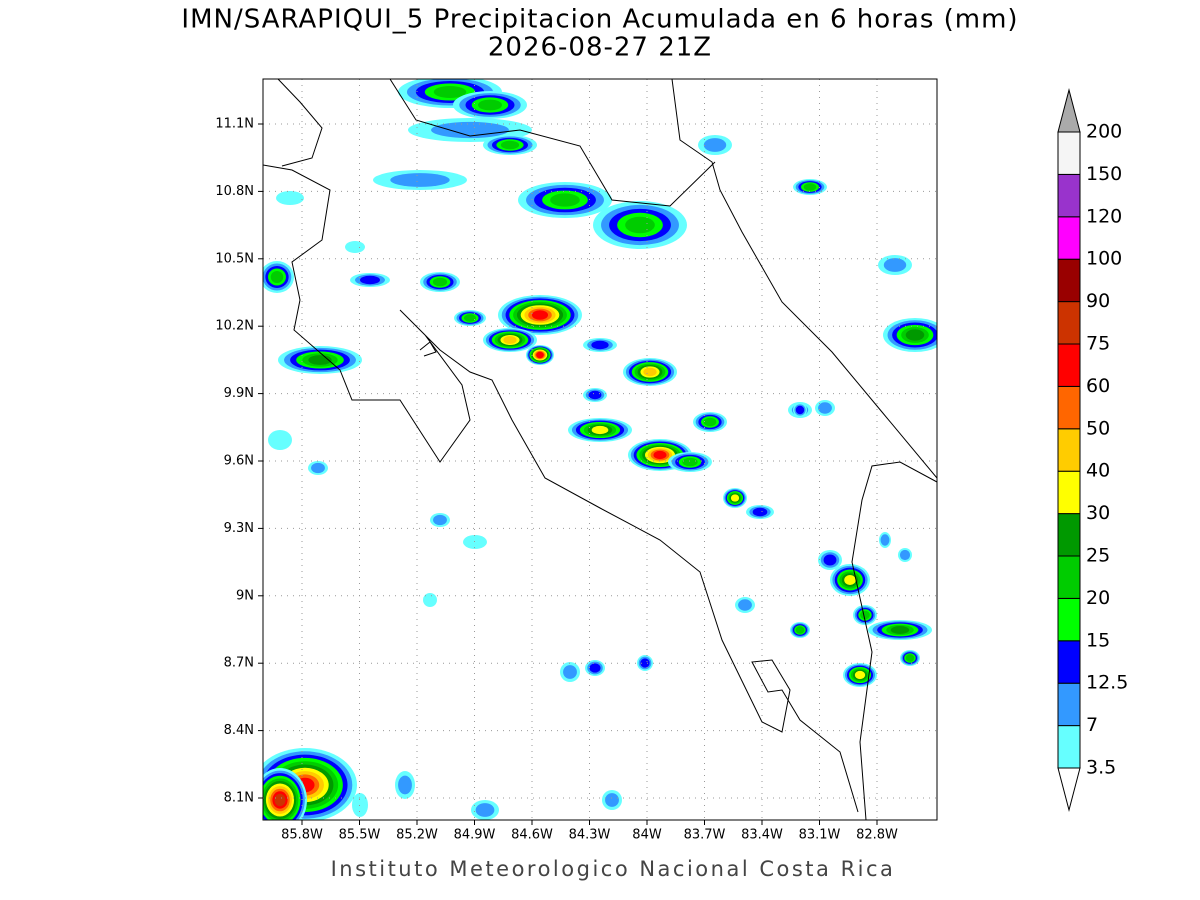  I want to click on lon-tick-label: 85.2W, so click(417, 835).